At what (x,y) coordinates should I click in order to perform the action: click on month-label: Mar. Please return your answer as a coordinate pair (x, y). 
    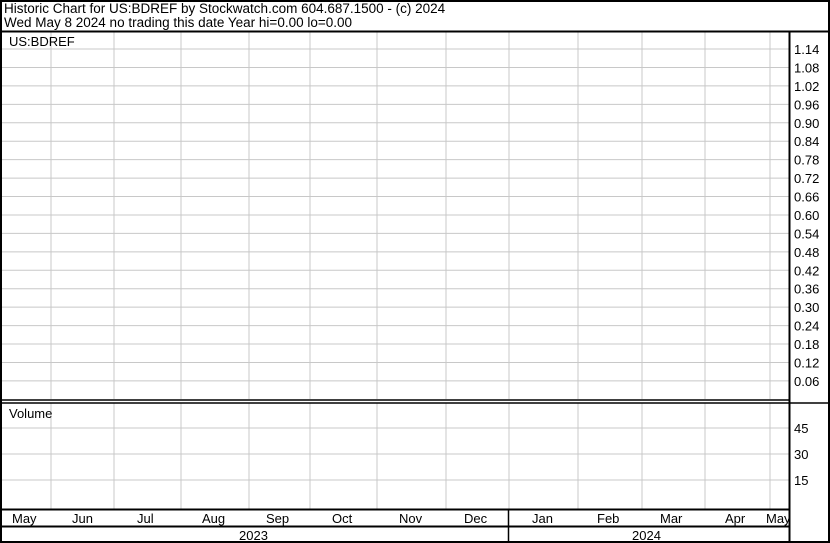
    Looking at the image, I should click on (671, 518).